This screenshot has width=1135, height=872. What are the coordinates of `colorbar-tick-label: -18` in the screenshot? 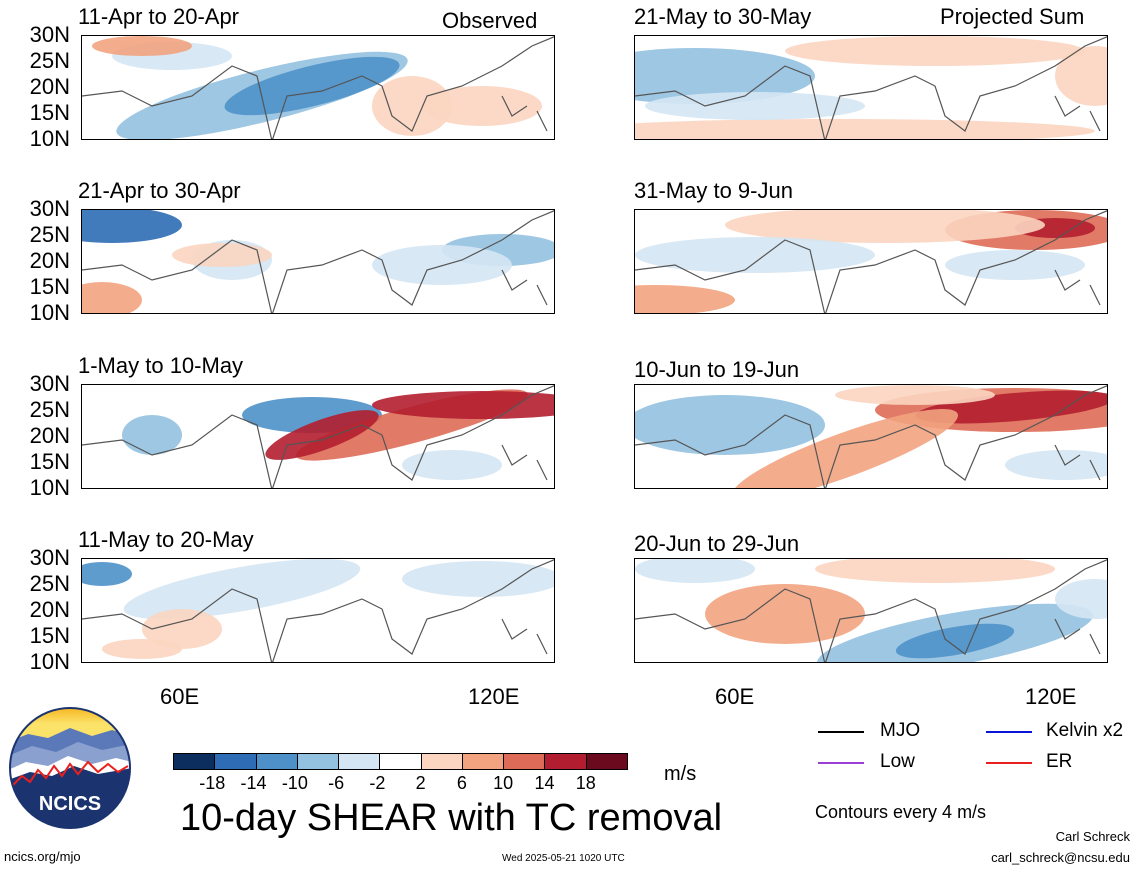 It's located at (212, 783).